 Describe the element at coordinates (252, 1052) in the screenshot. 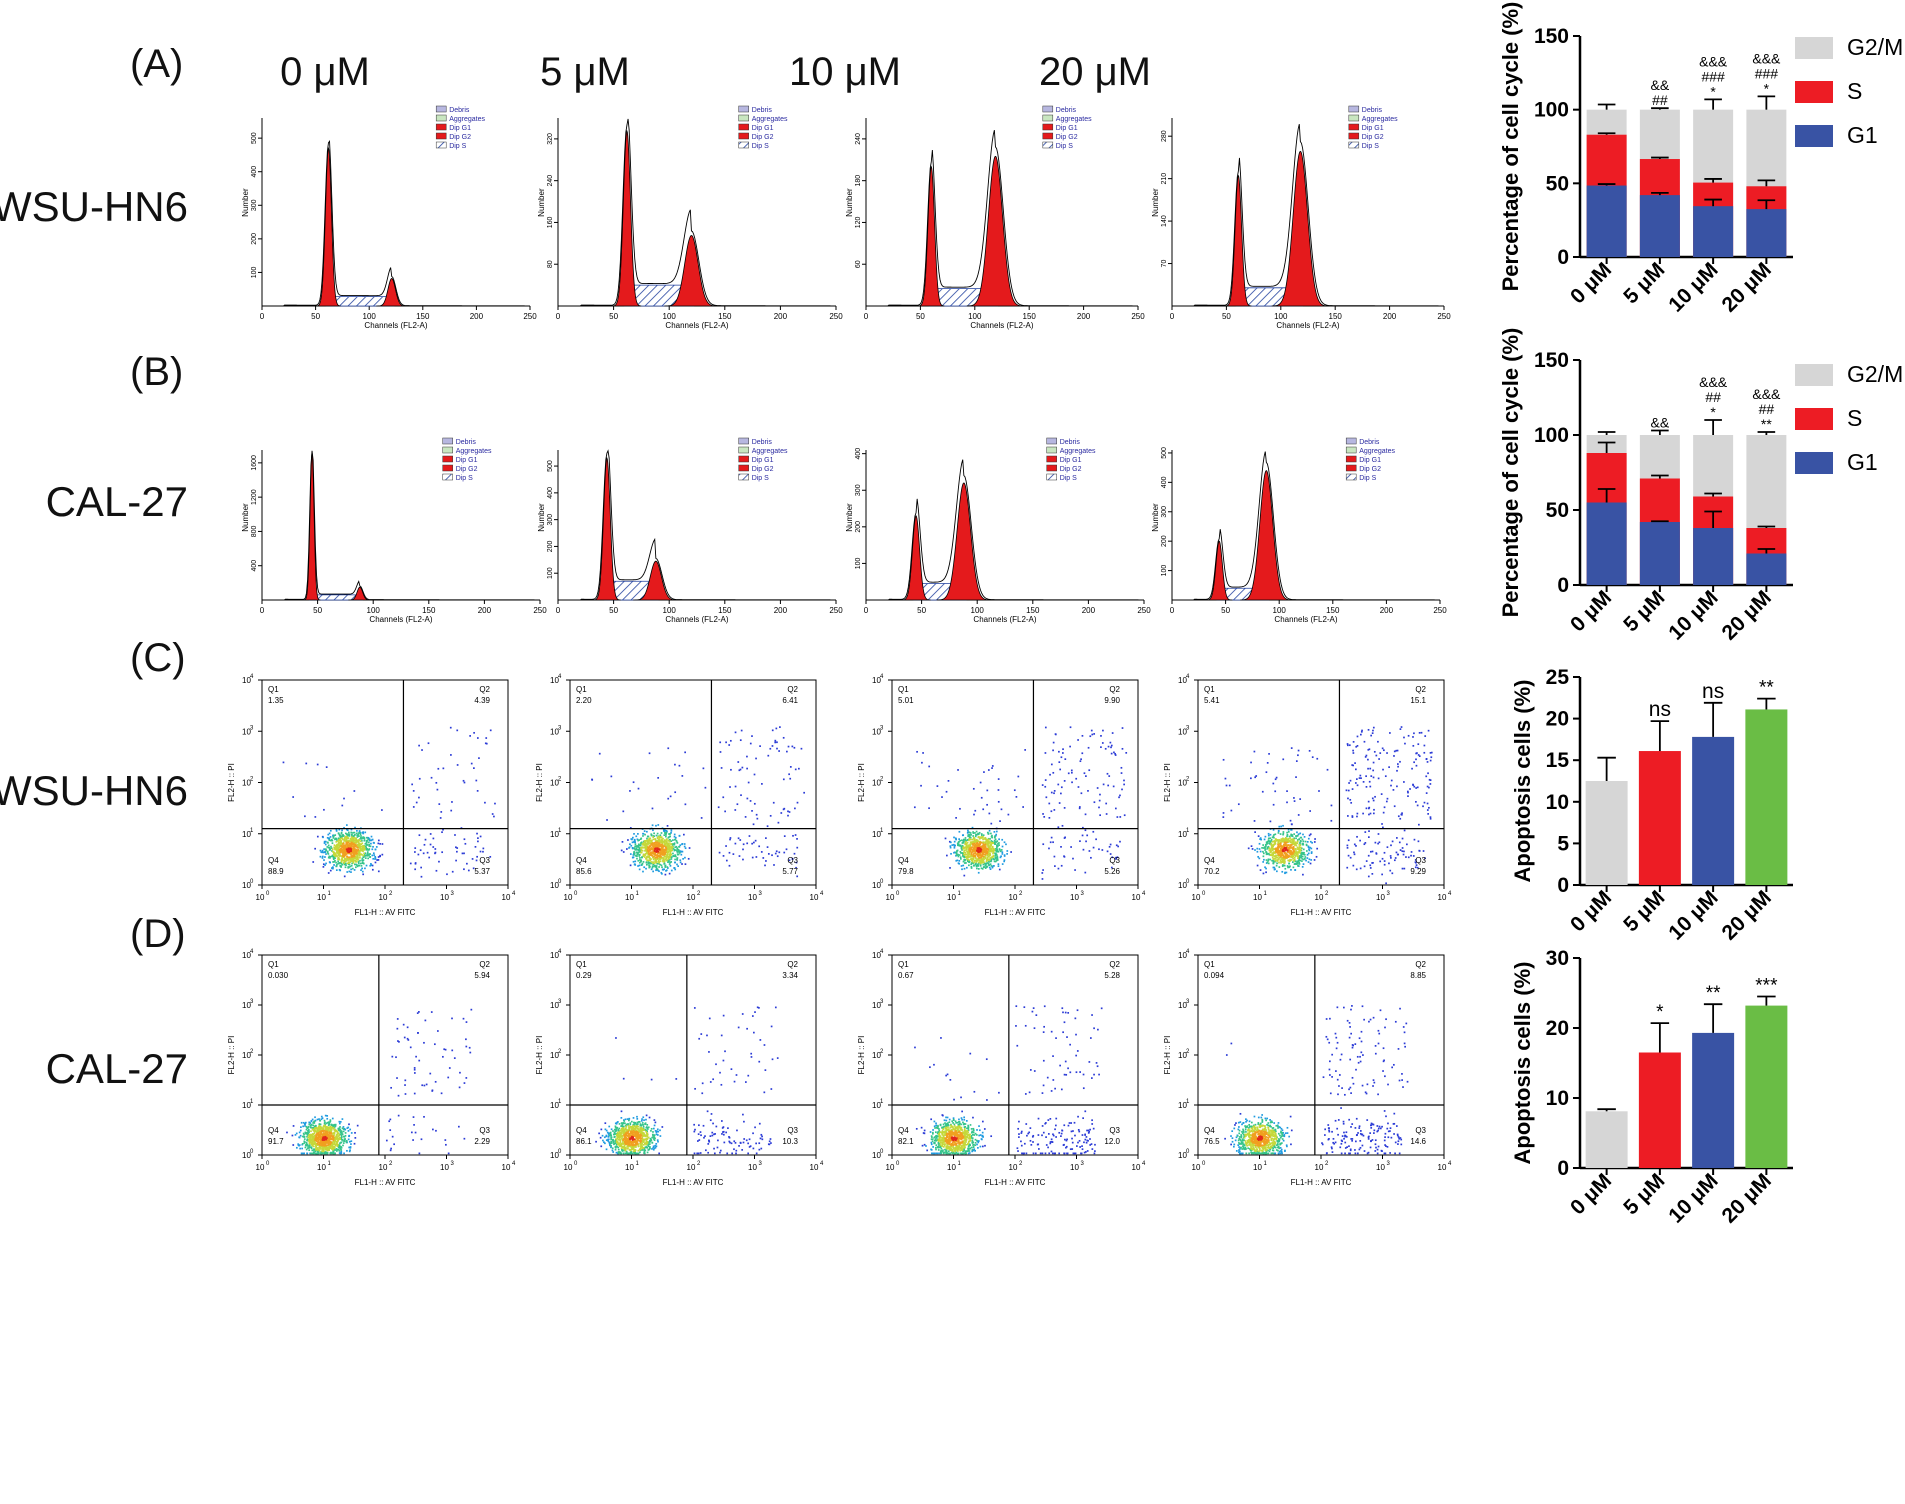

I see `scatter-y-tick-exp: 2` at that location.